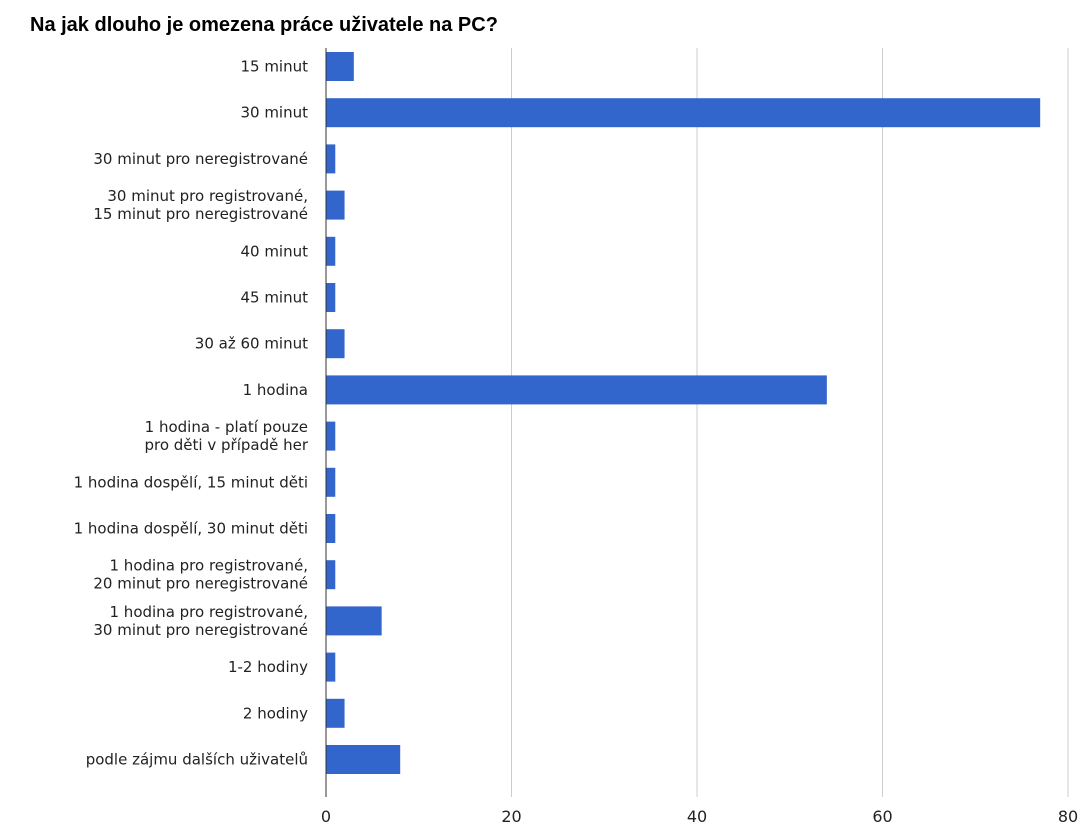  What do you see at coordinates (274, 113) in the screenshot?
I see `category-label: 30 minut` at bounding box center [274, 113].